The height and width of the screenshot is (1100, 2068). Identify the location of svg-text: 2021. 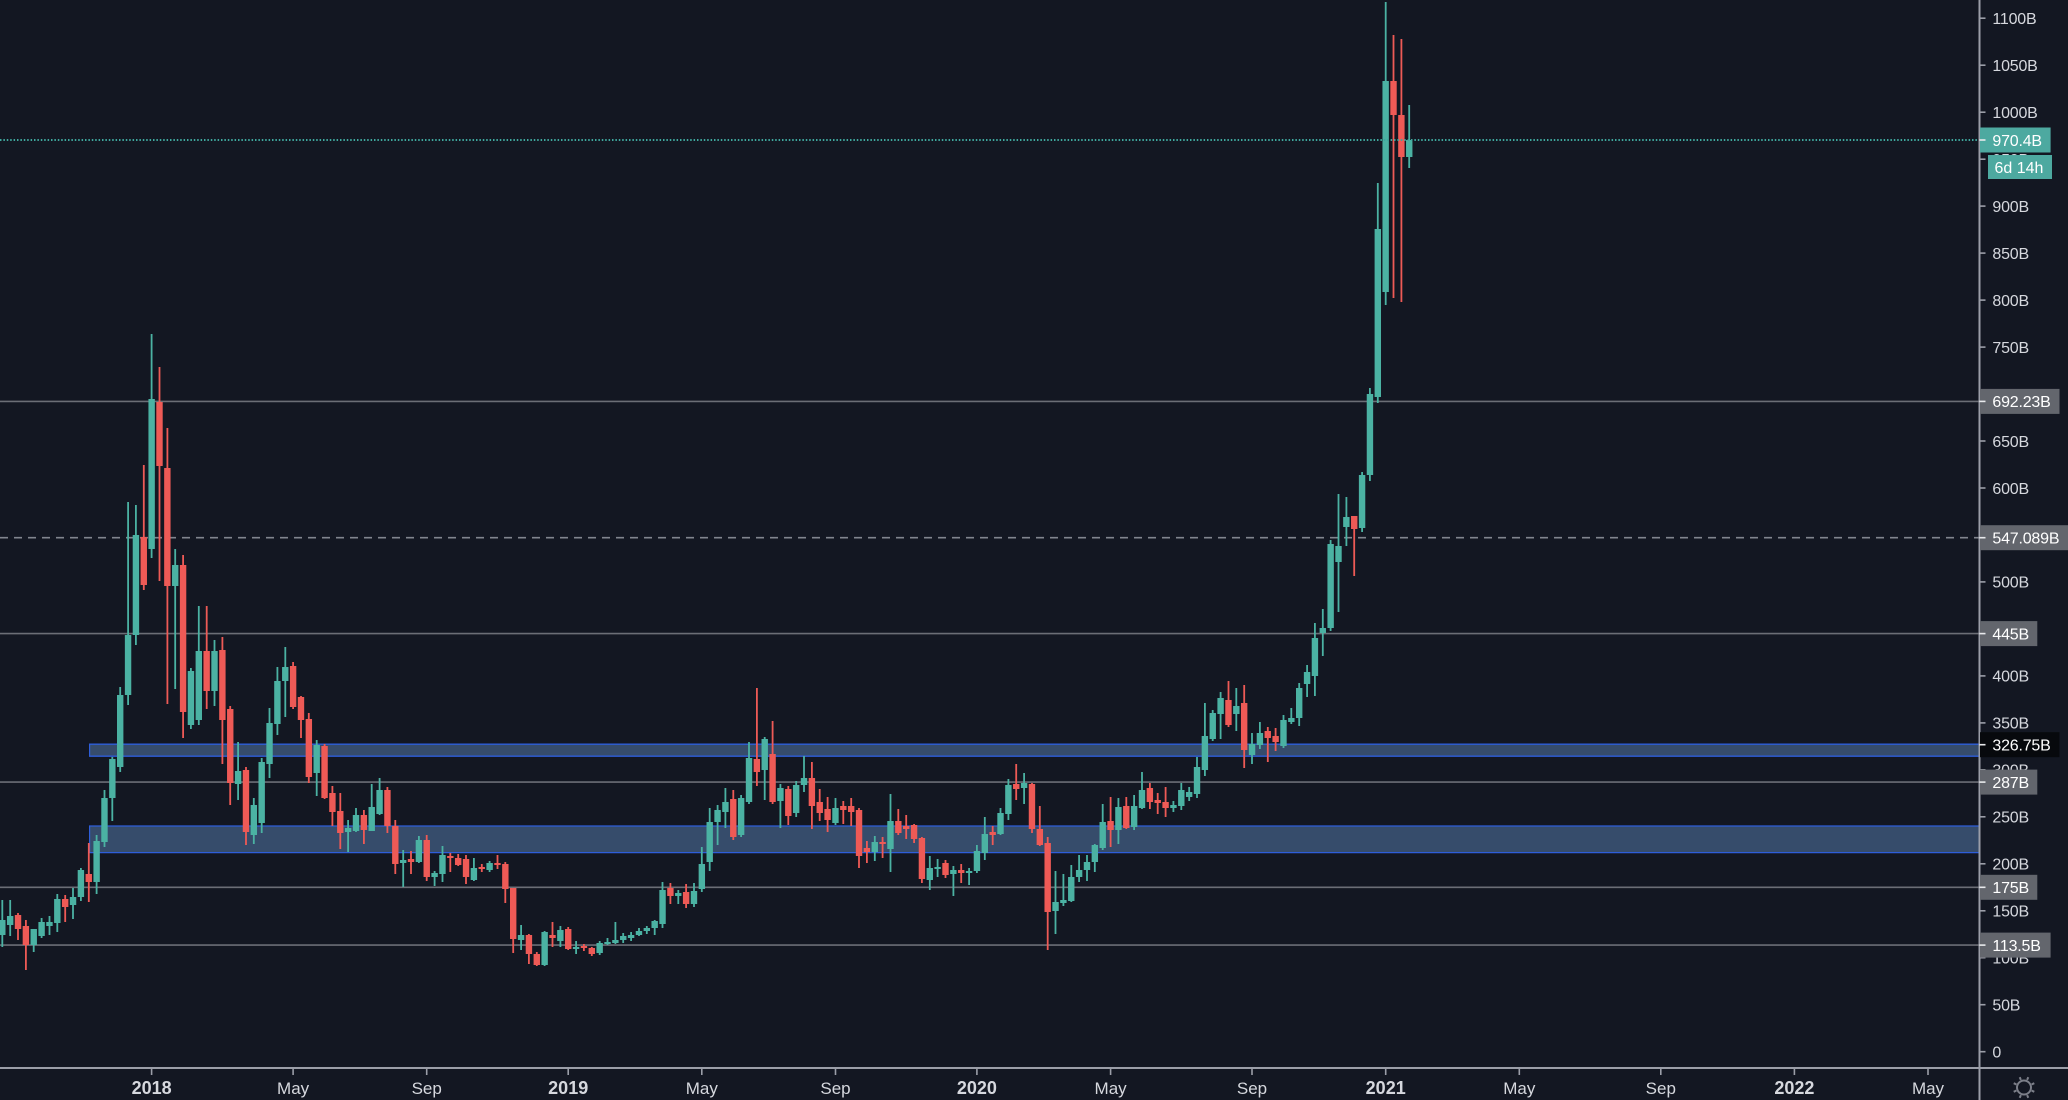
(1386, 1088).